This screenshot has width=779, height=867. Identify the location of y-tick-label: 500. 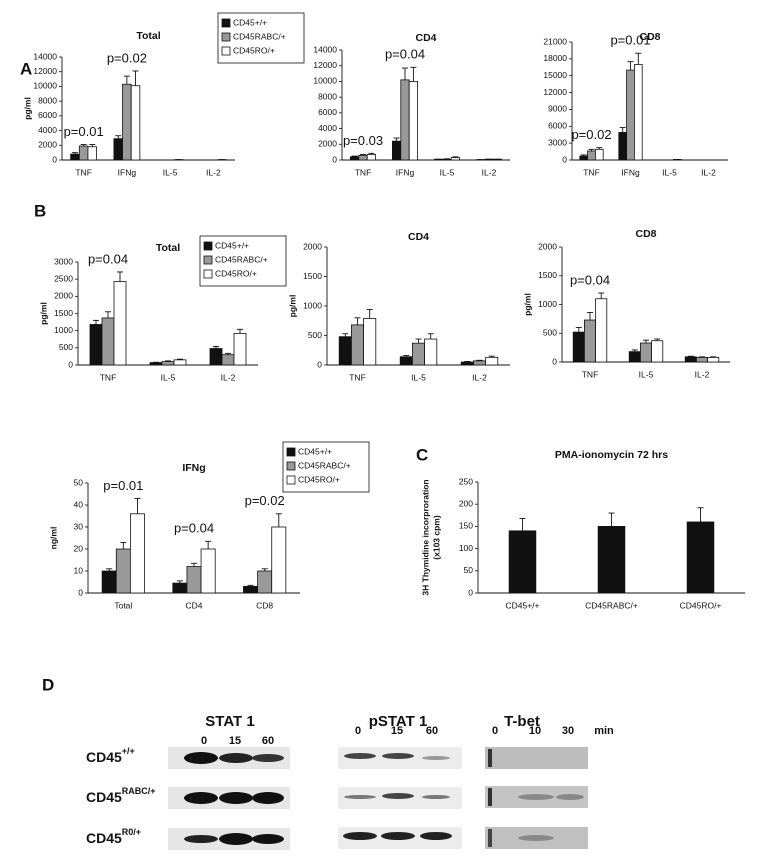
(315, 335).